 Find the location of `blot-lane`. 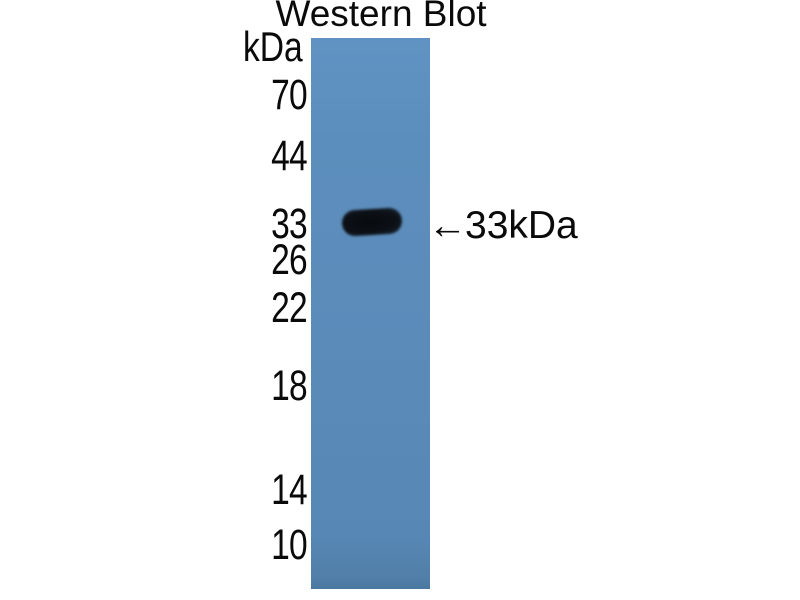

blot-lane is located at coordinates (370, 313).